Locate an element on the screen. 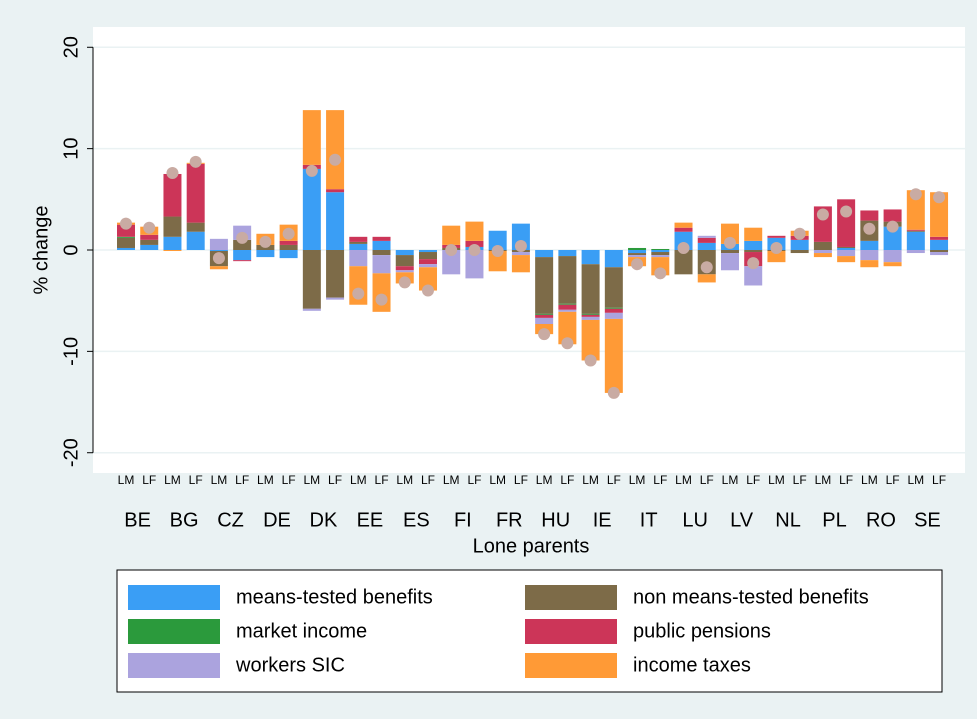 Image resolution: width=977 pixels, height=719 pixels. x-axis-label: Lone parents is located at coordinates (531, 546).